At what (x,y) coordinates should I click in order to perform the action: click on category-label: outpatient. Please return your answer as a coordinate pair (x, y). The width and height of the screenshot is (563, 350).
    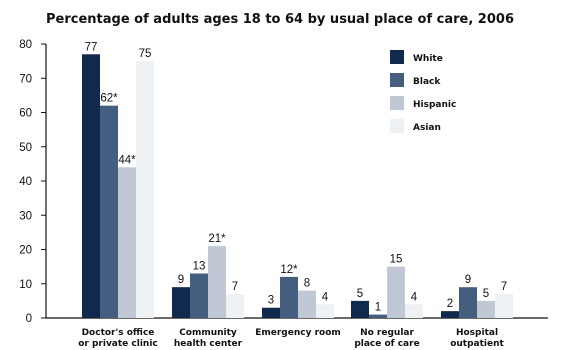
    Looking at the image, I should click on (477, 344).